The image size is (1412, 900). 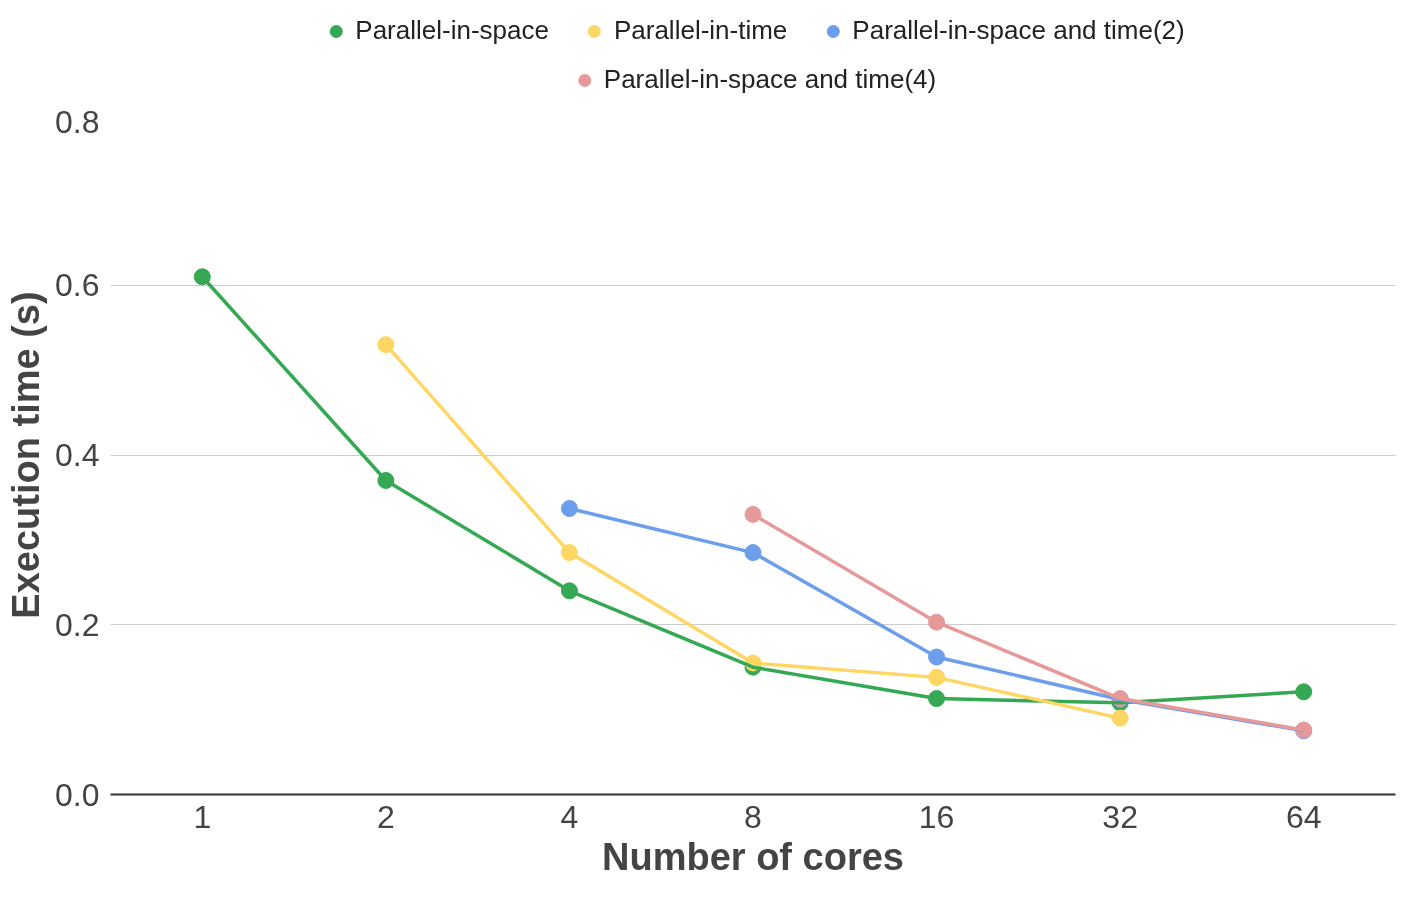 I want to click on x-tick-label: 4, so click(x=569, y=816).